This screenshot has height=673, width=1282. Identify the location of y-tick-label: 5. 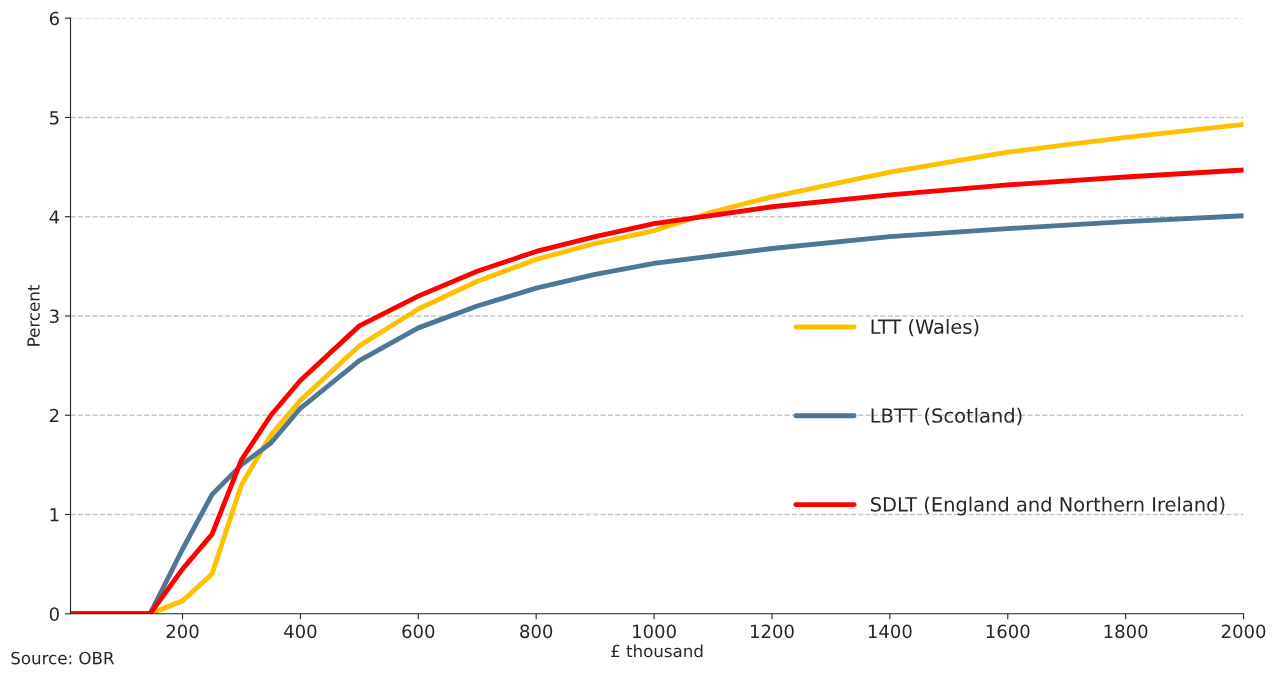
(54, 118).